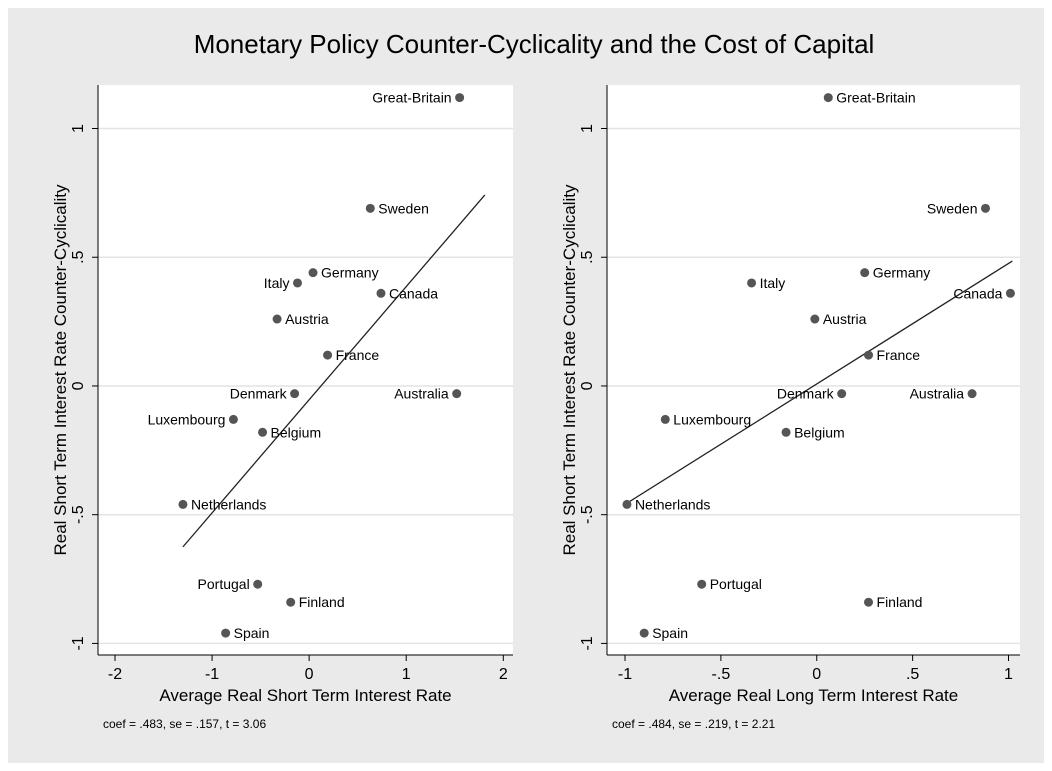 This screenshot has height=771, width=1052. I want to click on note: coef = .484, se = .219, t = 2.21, so click(693, 724).